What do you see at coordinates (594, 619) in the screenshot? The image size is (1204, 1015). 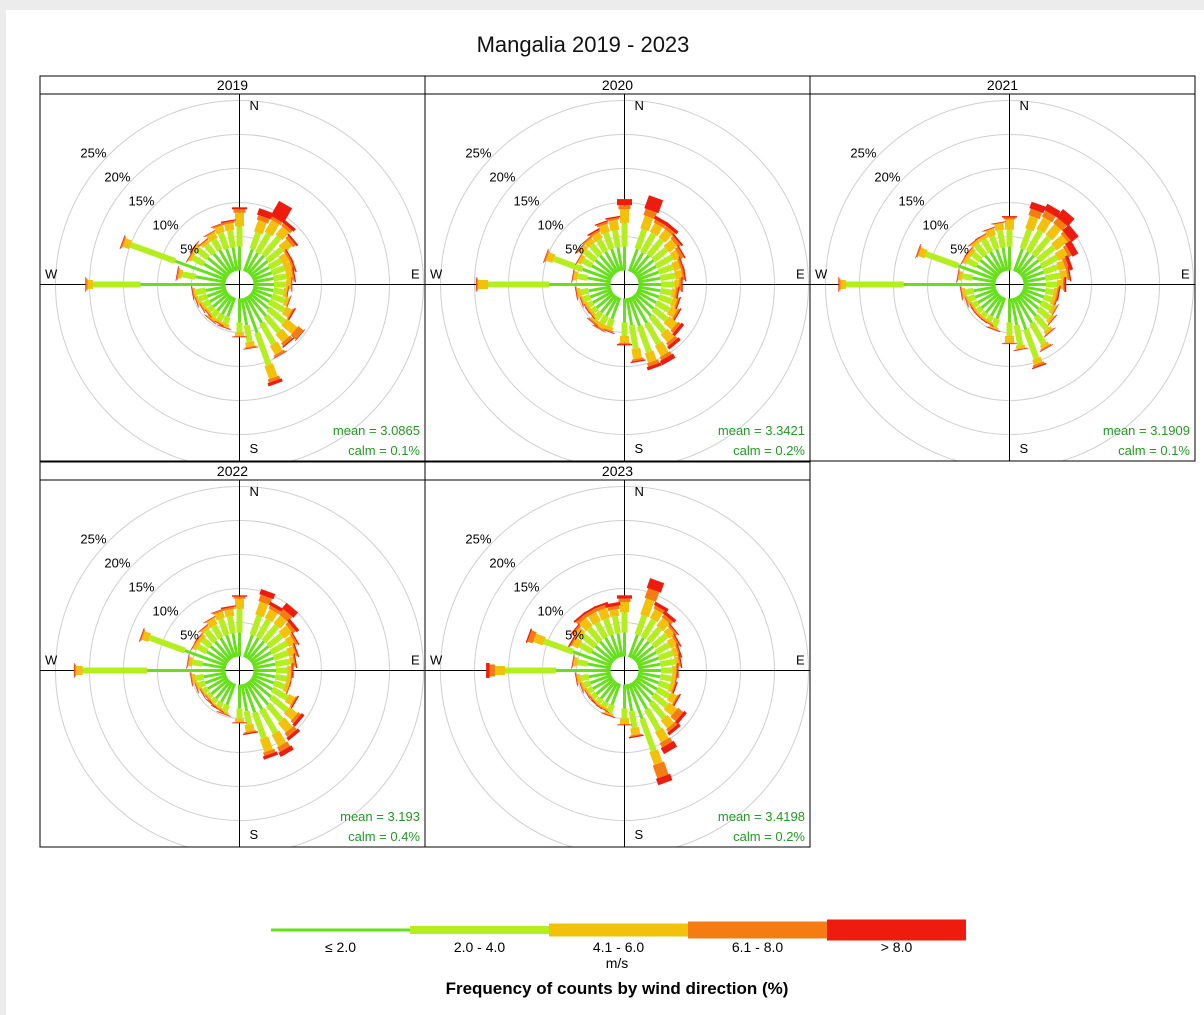 I see `bar-2023-330-band3` at bounding box center [594, 619].